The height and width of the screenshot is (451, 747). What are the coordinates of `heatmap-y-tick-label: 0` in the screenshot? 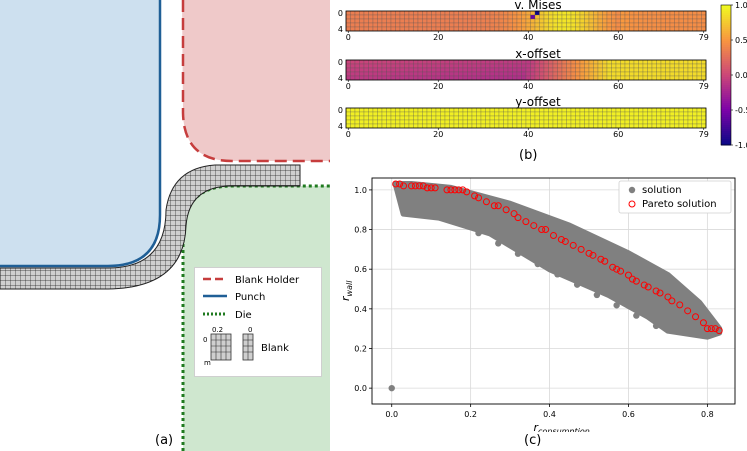 It's located at (340, 110).